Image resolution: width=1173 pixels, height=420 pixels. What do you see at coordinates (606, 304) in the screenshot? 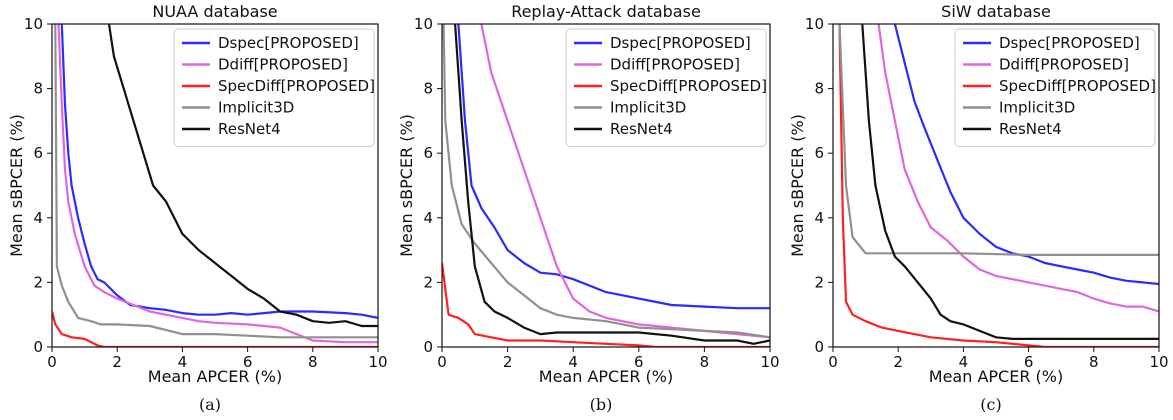
I see `series-line-specdiff-proposed` at bounding box center [606, 304].